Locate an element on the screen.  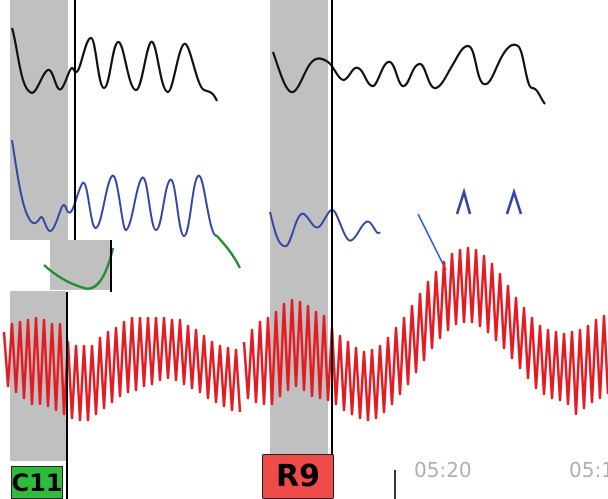
left-marker-badge: C11 is located at coordinates (37, 482).